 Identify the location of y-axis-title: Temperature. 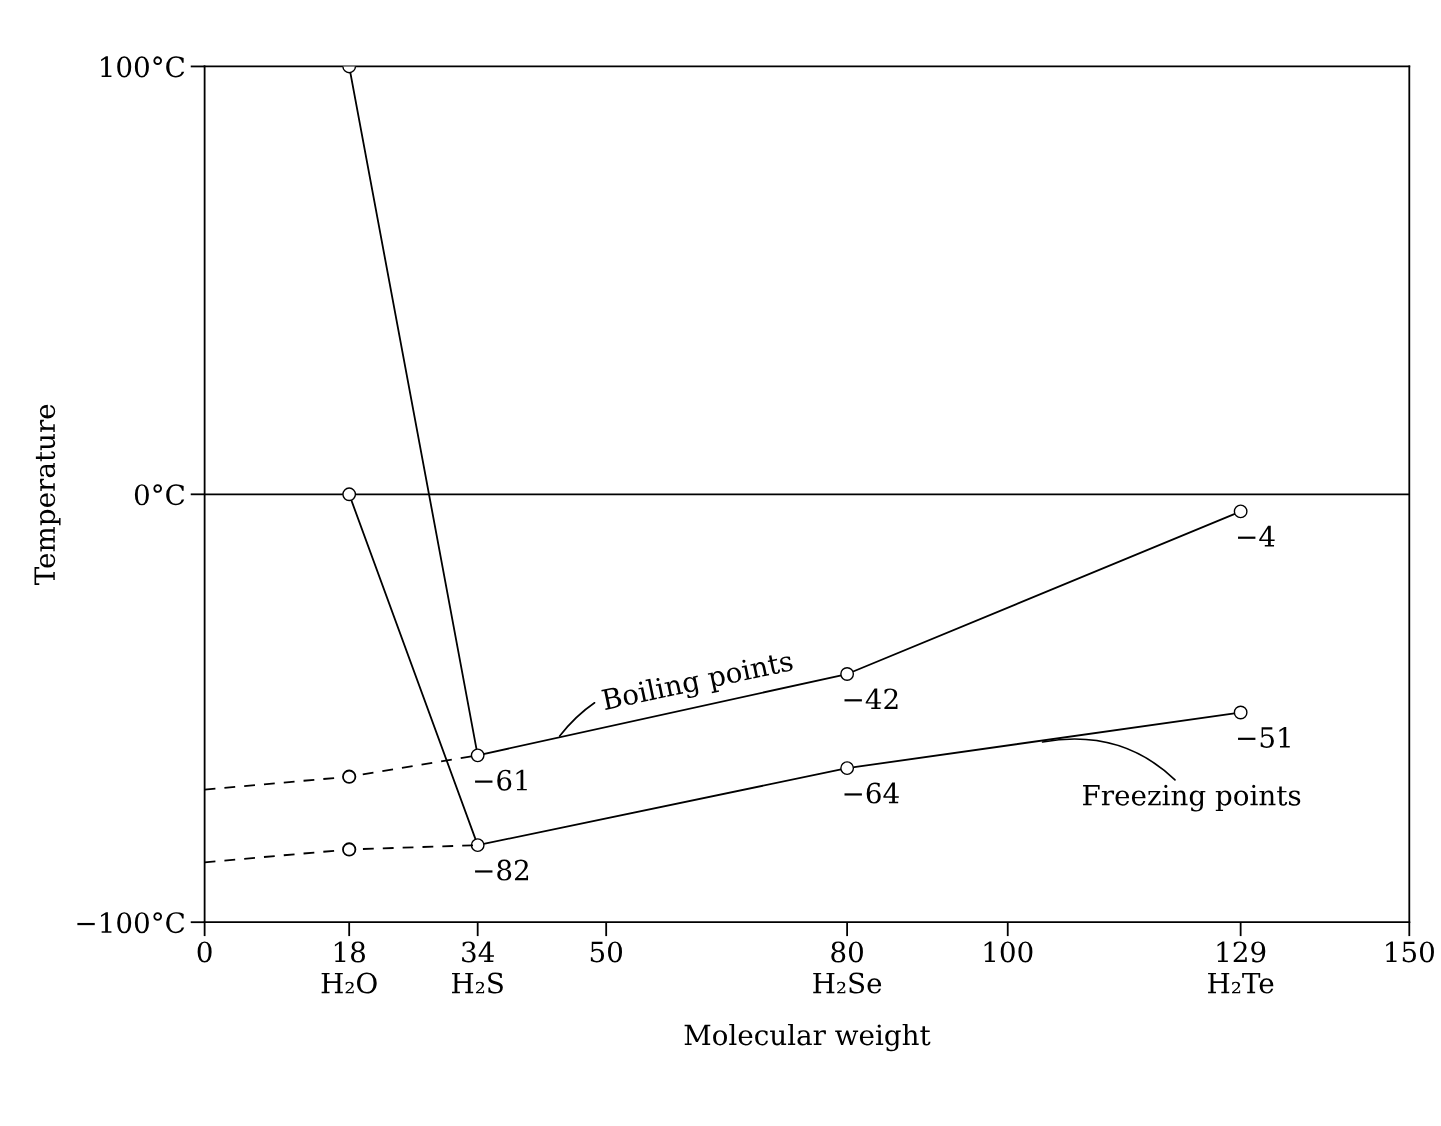
(47, 495).